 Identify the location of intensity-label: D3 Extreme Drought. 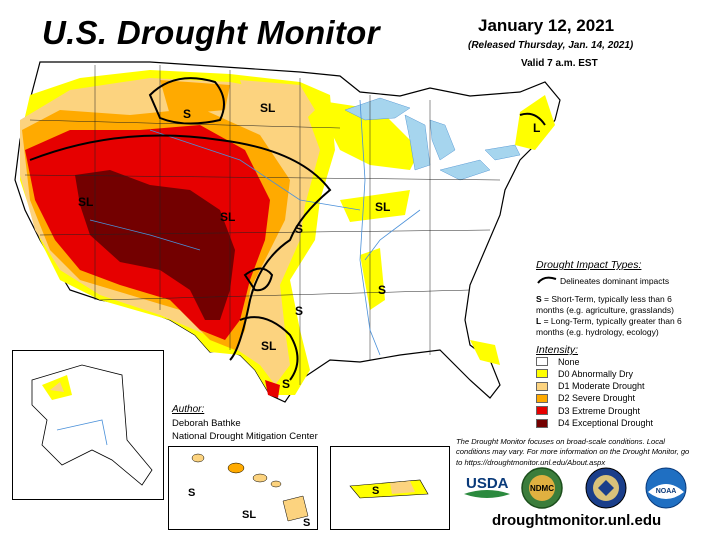
(599, 410).